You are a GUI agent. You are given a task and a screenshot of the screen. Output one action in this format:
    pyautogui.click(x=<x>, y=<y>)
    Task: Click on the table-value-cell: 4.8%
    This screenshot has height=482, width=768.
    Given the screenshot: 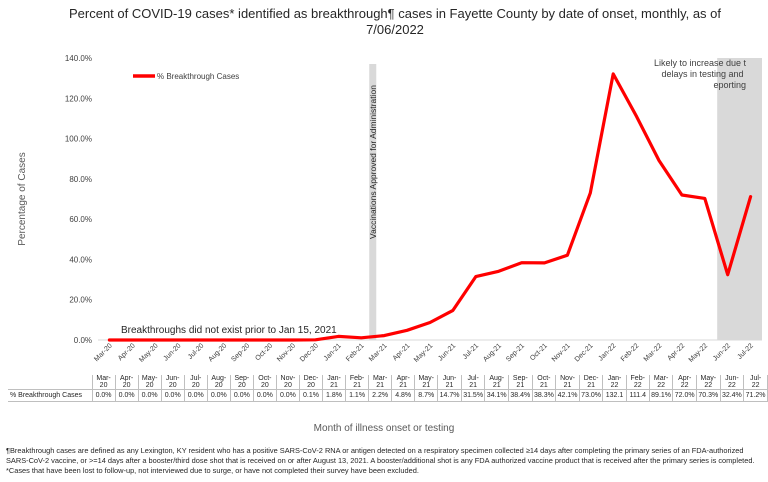 What is the action you would take?
    pyautogui.click(x=403, y=395)
    